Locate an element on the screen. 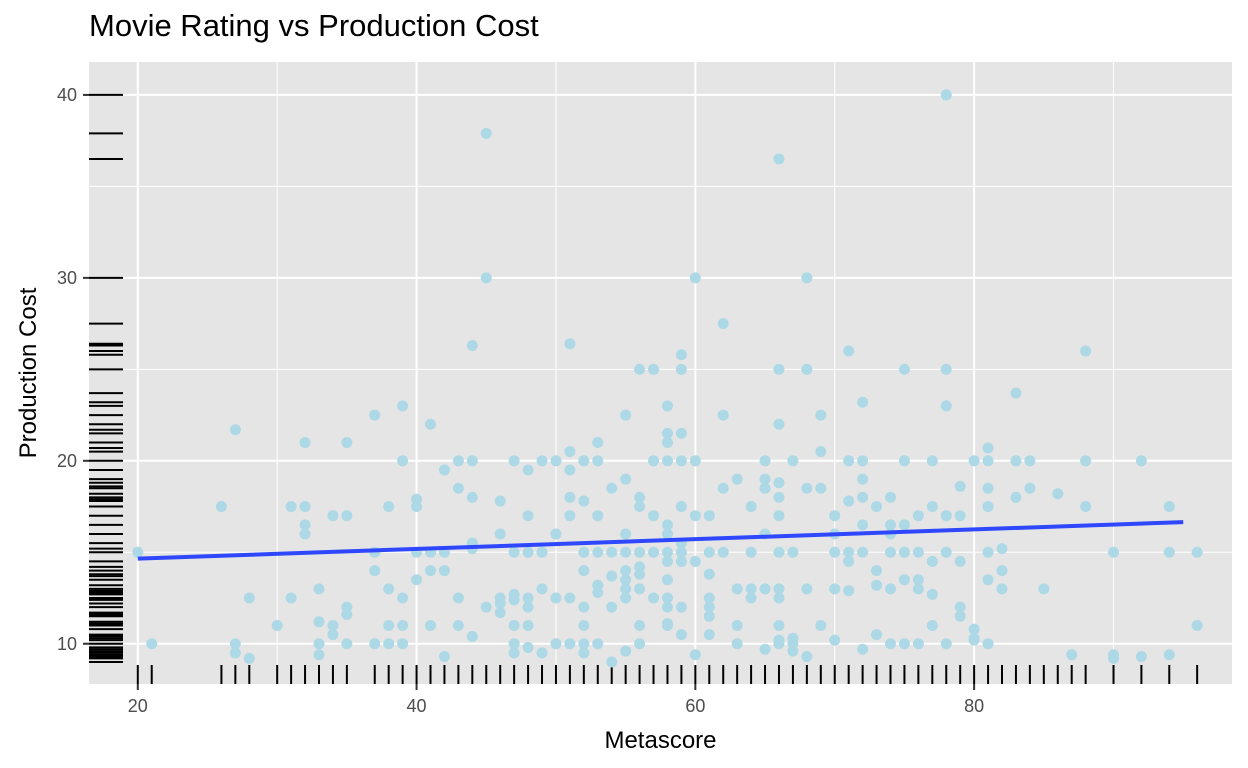  x-tick-label: 40 is located at coordinates (417, 706).